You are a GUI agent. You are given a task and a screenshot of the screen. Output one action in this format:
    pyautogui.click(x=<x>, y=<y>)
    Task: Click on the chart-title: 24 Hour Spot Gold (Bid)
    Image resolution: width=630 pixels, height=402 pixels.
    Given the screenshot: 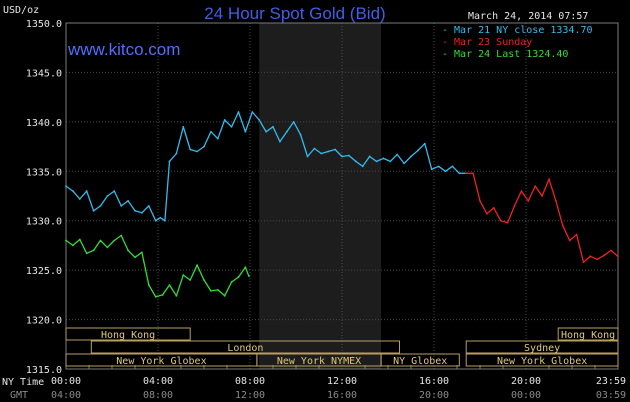 What is the action you would take?
    pyautogui.click(x=294, y=13)
    